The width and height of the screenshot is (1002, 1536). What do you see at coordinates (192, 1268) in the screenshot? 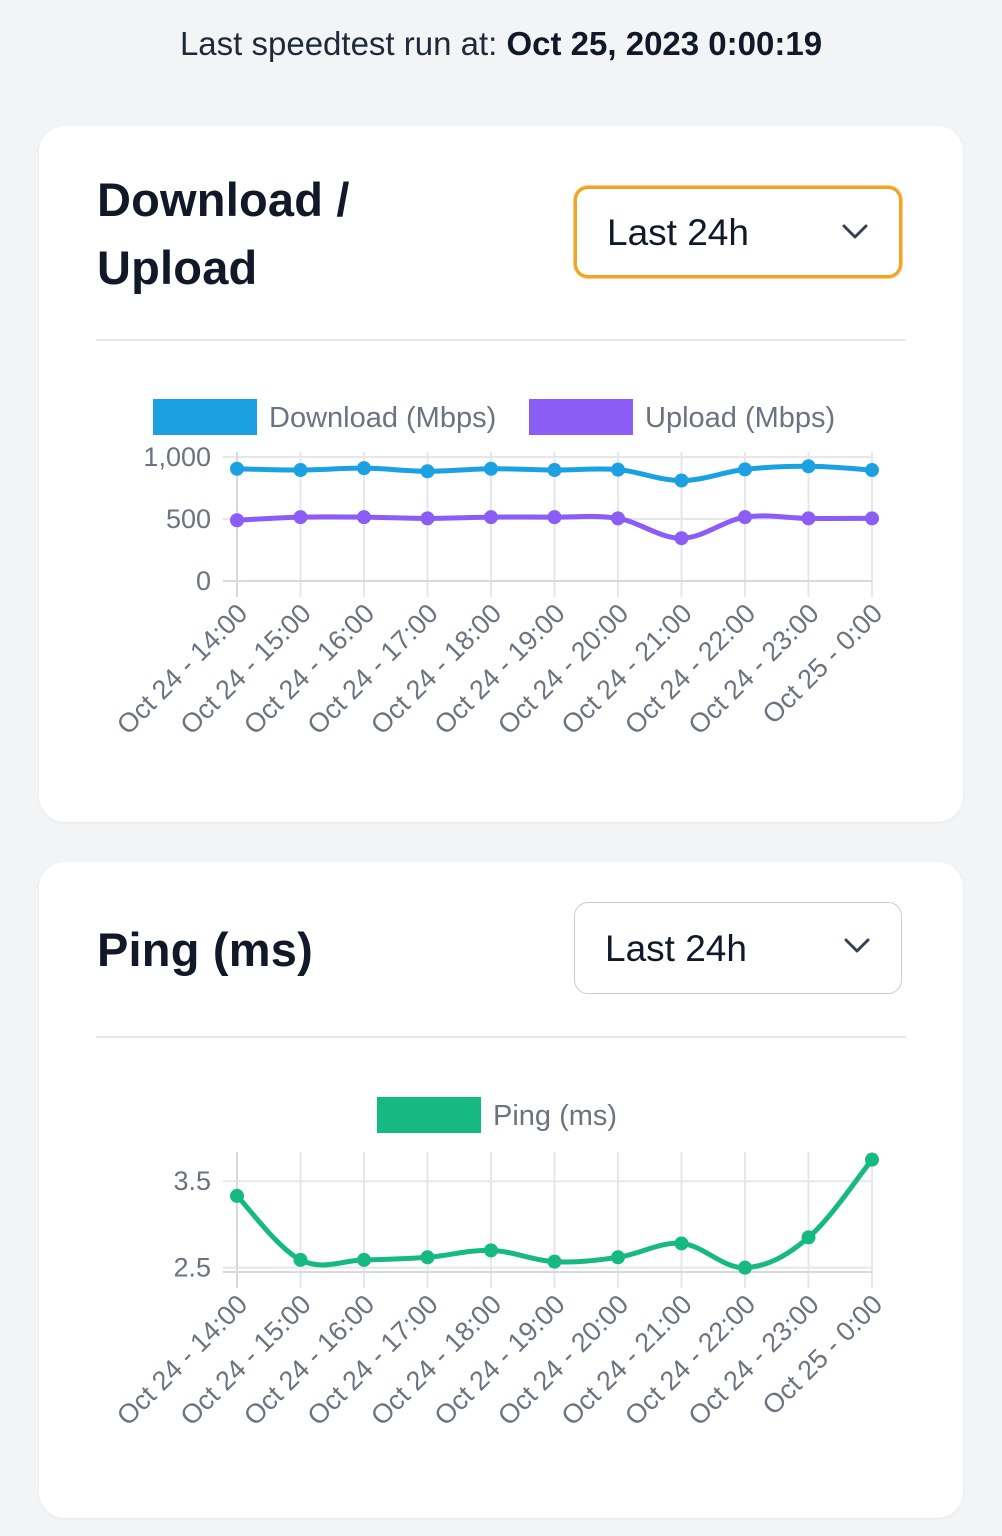
I see `y-tick-label: 2.5` at bounding box center [192, 1268].